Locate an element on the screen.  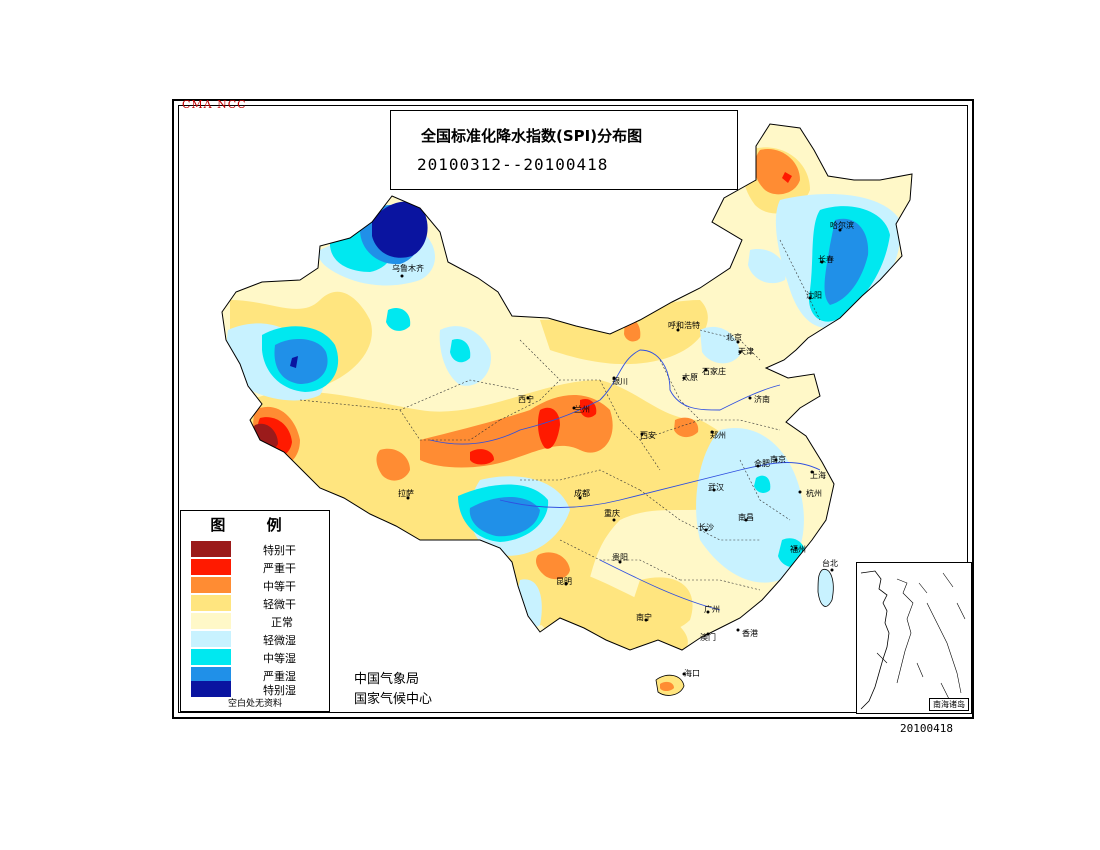
city-taiyuan: 太原 is located at coordinates (690, 377).